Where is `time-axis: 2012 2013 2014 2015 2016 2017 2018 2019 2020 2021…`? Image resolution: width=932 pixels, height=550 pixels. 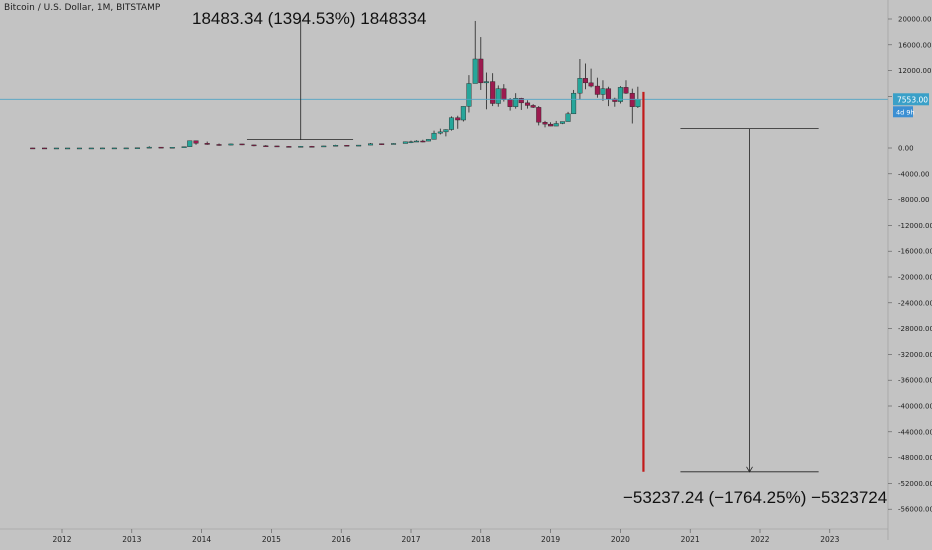 time-axis: 2012 2013 2014 2015 2016 2017 2018 2019 2020 2021… is located at coordinates (444, 536).